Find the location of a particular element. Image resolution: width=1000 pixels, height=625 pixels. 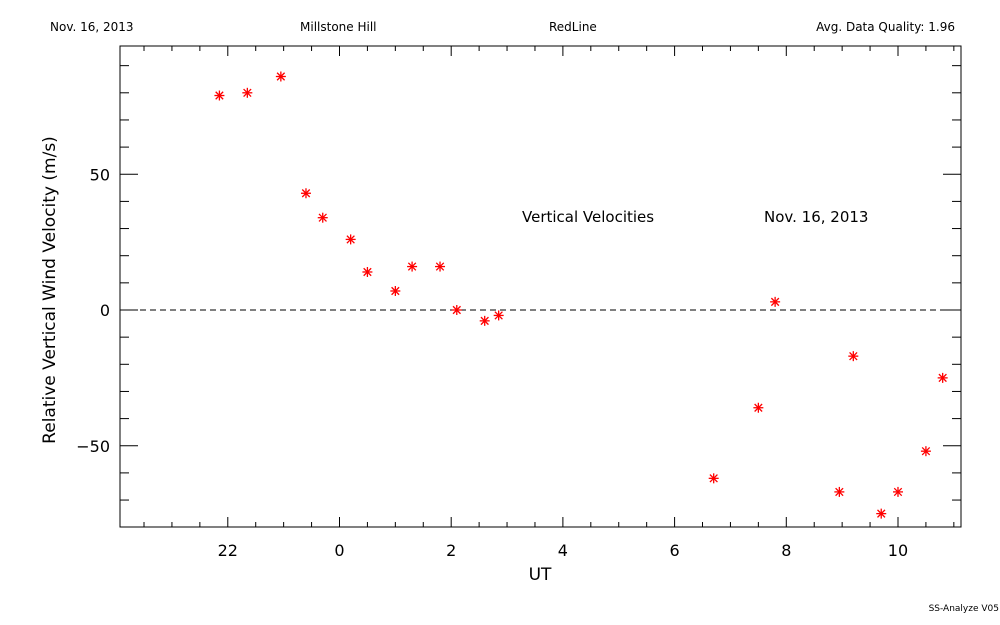

x-axis-title: UT is located at coordinates (540, 575).